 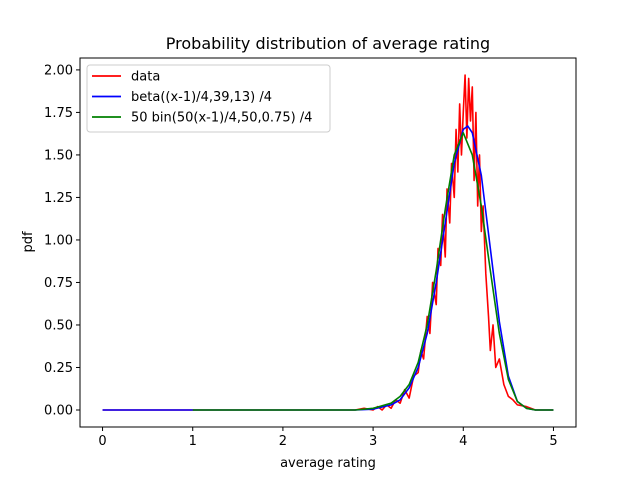 What do you see at coordinates (58, 155) in the screenshot?
I see `y-tick-label: 1.50` at bounding box center [58, 155].